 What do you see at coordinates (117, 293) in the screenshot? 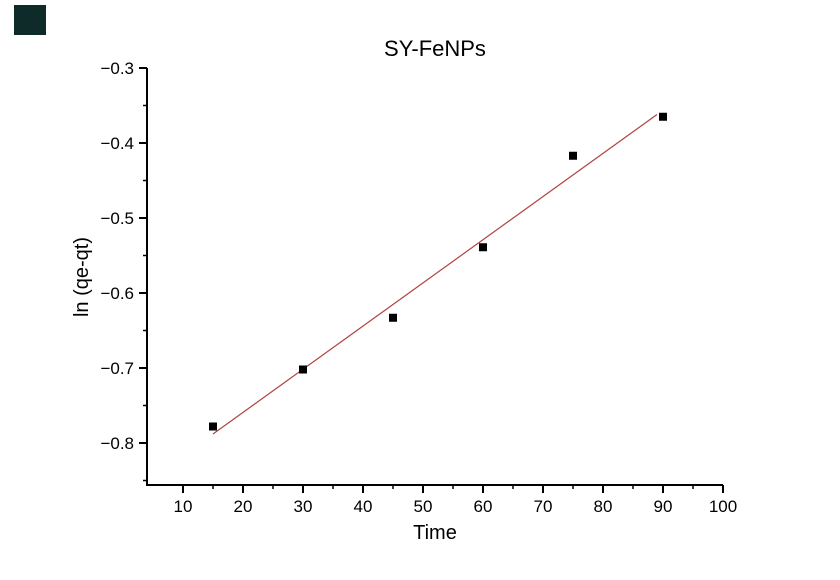
I see `y-tick-label: −0.6` at bounding box center [117, 293].